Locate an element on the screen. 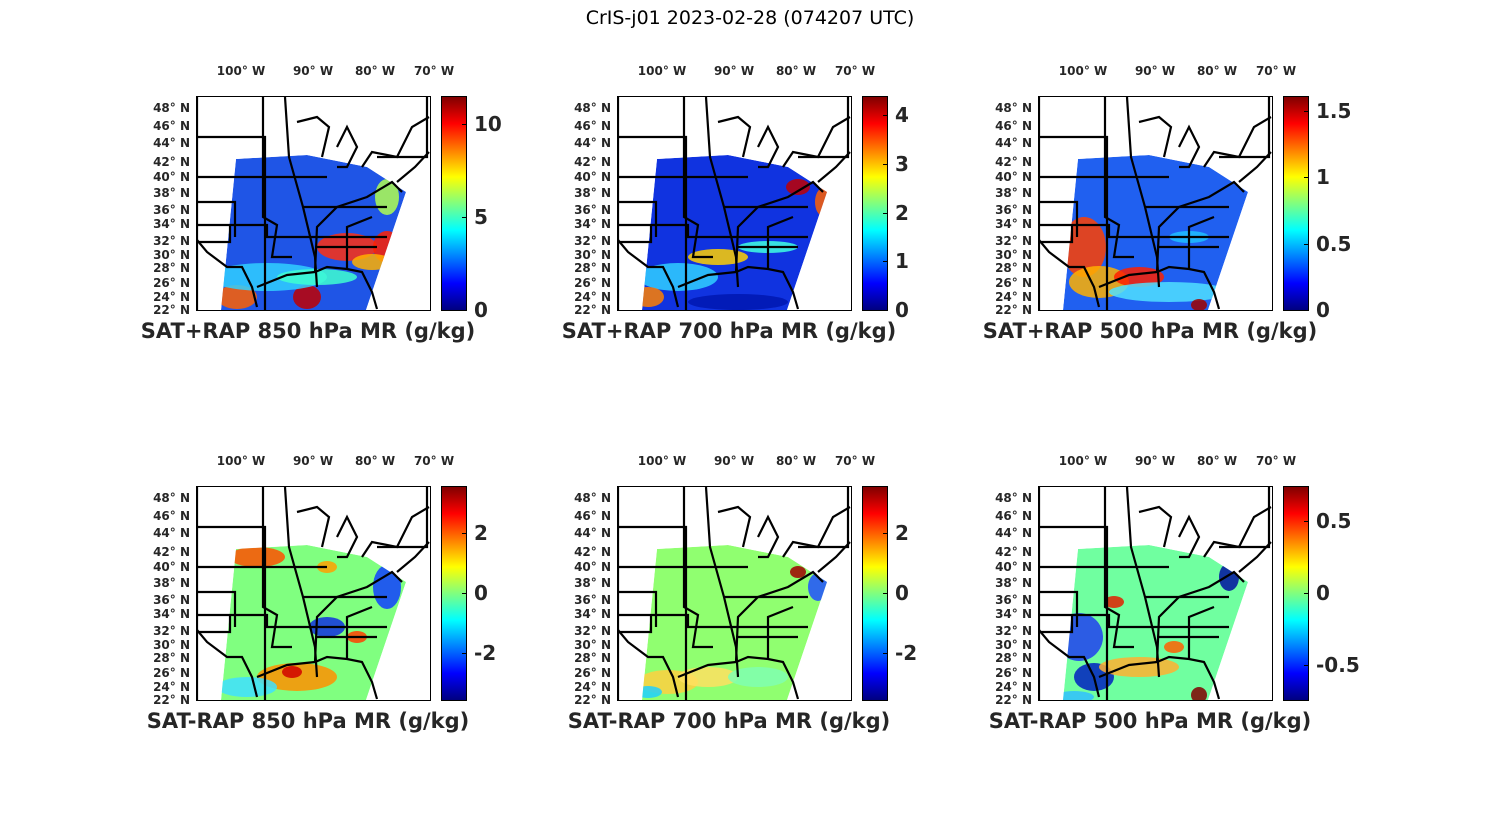  latitude-tick-label: 46° N is located at coordinates (1013, 126).